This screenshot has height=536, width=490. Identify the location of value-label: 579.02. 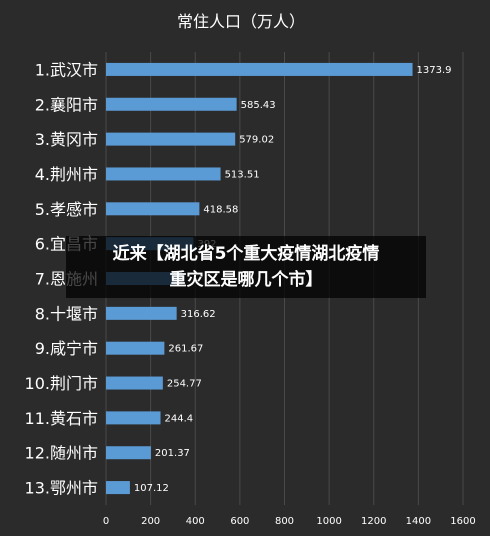
(256, 140).